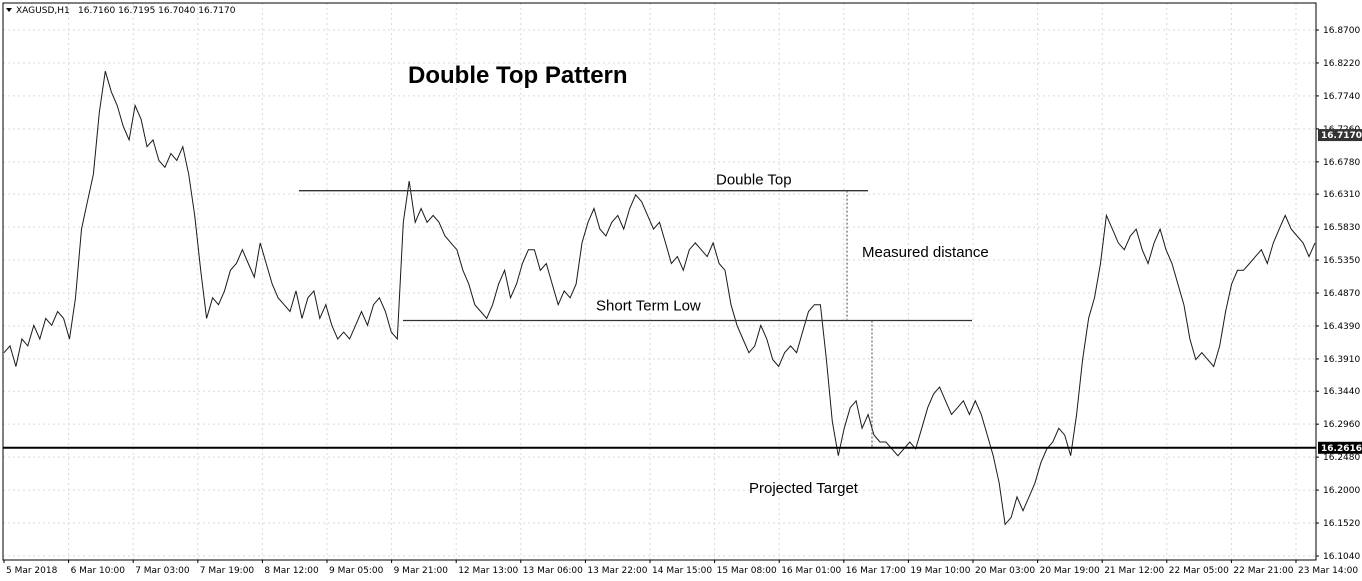 The image size is (1362, 581). I want to click on x-tick-label: 14 Mar 15:00, so click(682, 571).